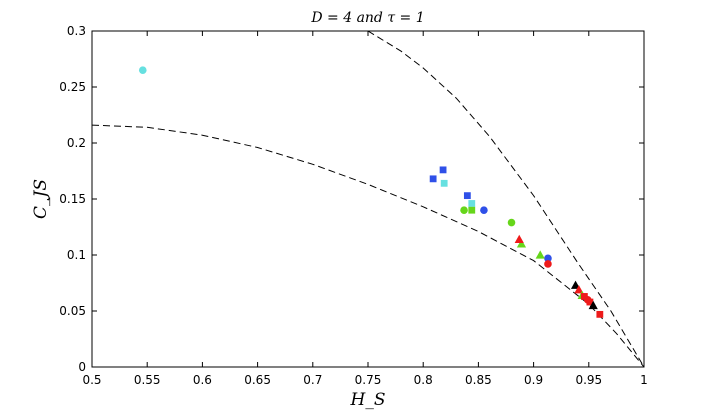 This screenshot has height=414, width=711. What do you see at coordinates (368, 380) in the screenshot?
I see `x-tick-label: 0.75` at bounding box center [368, 380].